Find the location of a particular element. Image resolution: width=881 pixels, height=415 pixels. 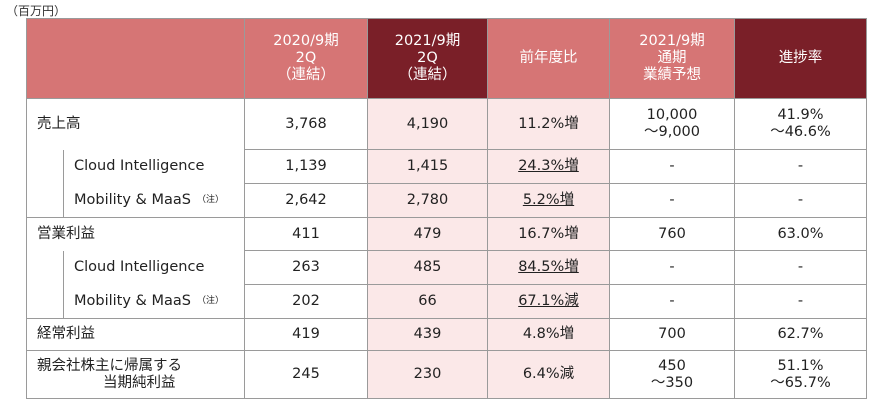

cell-value: 479 is located at coordinates (427, 234).